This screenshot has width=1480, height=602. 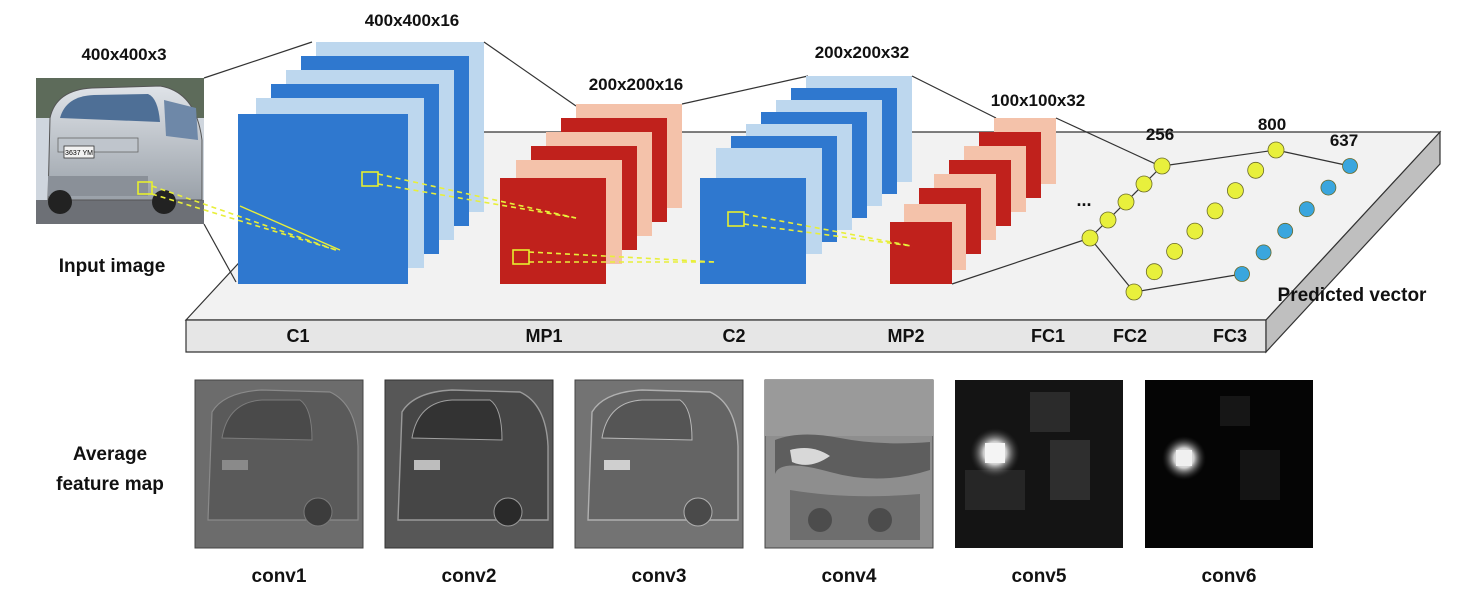 I want to click on mp2-size-label: 100x100x32, so click(x=1038, y=100).